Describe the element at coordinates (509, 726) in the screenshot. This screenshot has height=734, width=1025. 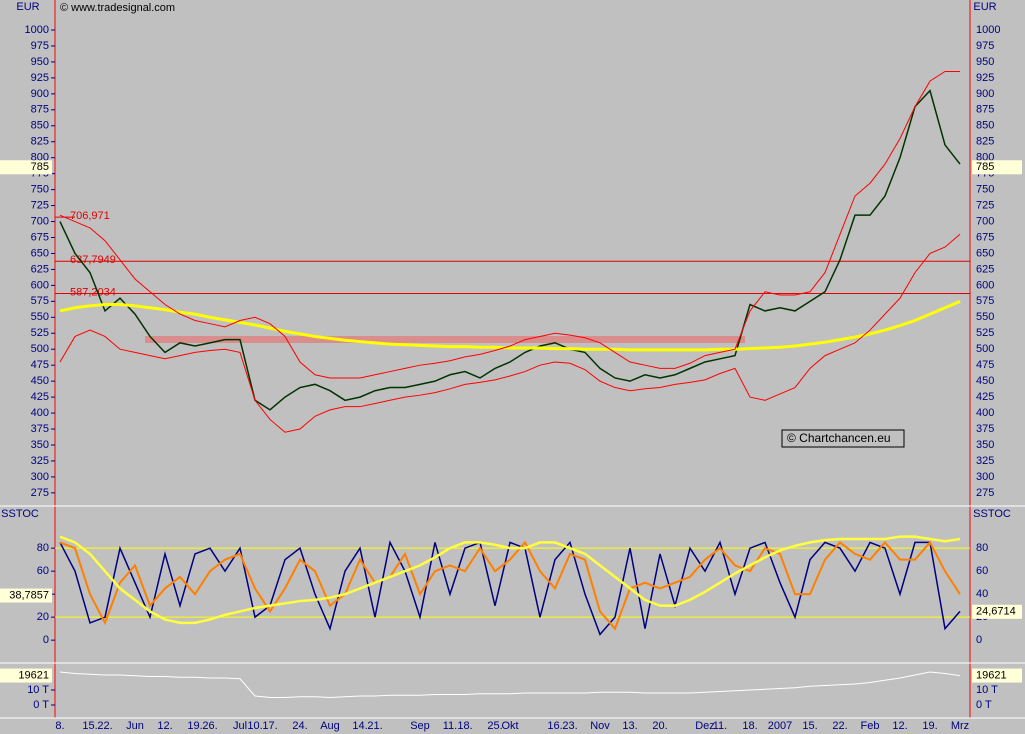
I see `x-tick-label: Okt` at that location.